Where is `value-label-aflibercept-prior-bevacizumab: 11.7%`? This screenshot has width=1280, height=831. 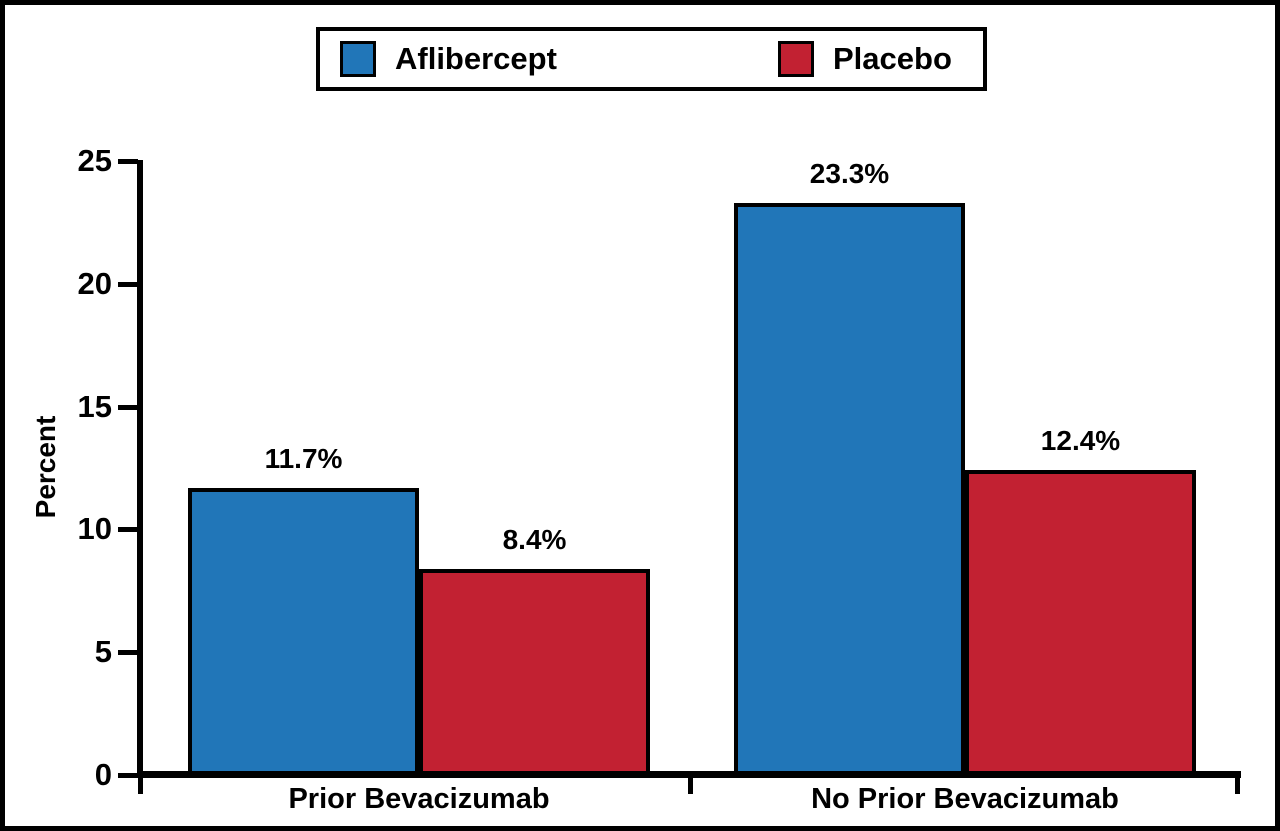
value-label-aflibercept-prior-bevacizumab: 11.7% is located at coordinates (303, 458).